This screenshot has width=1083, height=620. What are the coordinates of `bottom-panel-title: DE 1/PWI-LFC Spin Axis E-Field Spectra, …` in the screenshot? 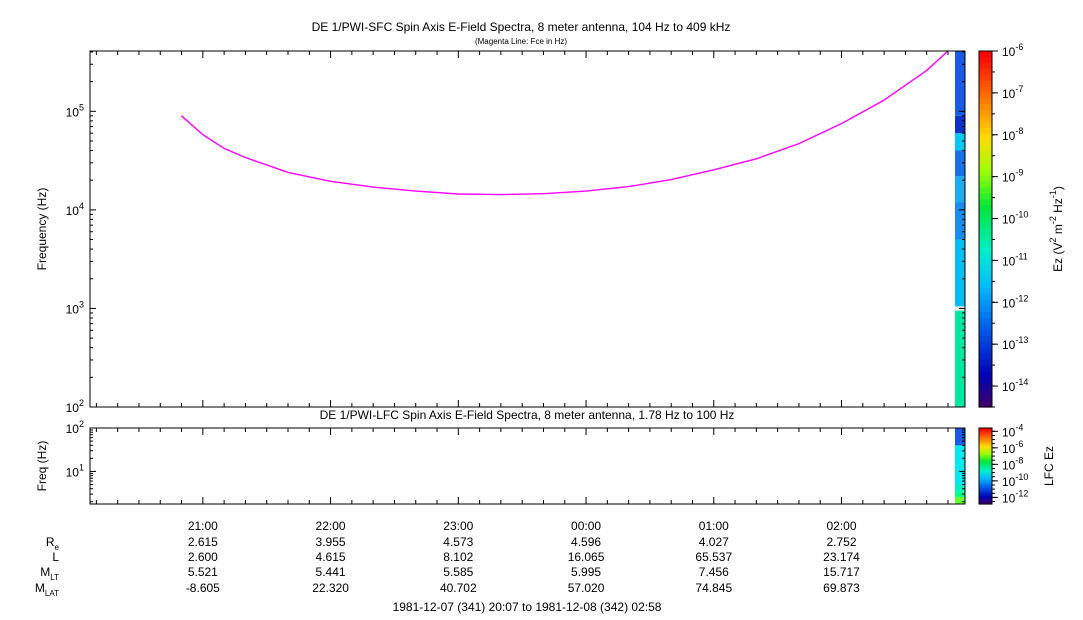 It's located at (527, 415).